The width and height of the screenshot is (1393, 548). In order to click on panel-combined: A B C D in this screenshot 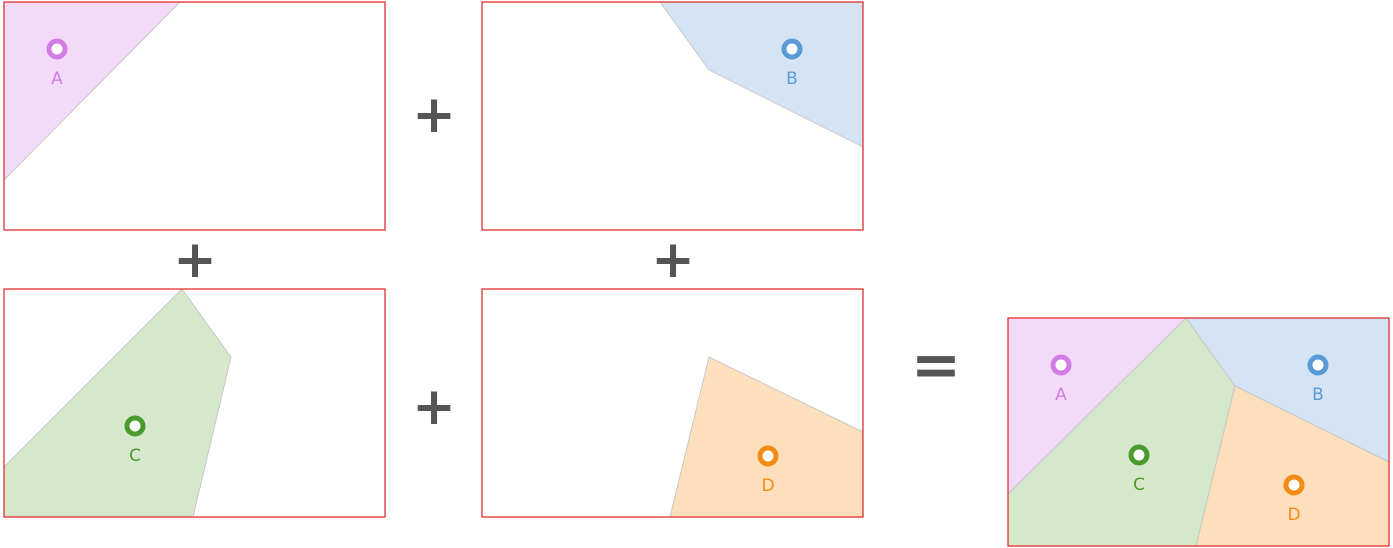, I will do `click(1198, 432)`.